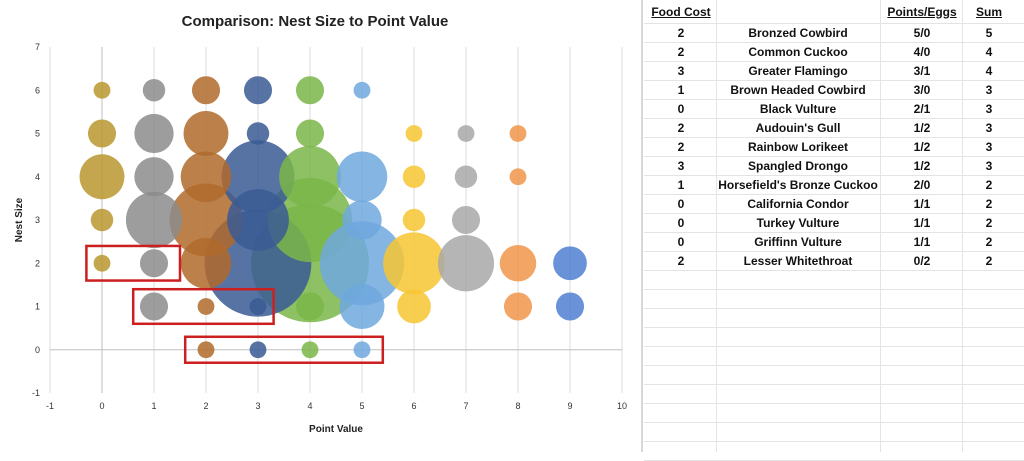  What do you see at coordinates (37, 307) in the screenshot?
I see `y-tick-label: 1` at bounding box center [37, 307].